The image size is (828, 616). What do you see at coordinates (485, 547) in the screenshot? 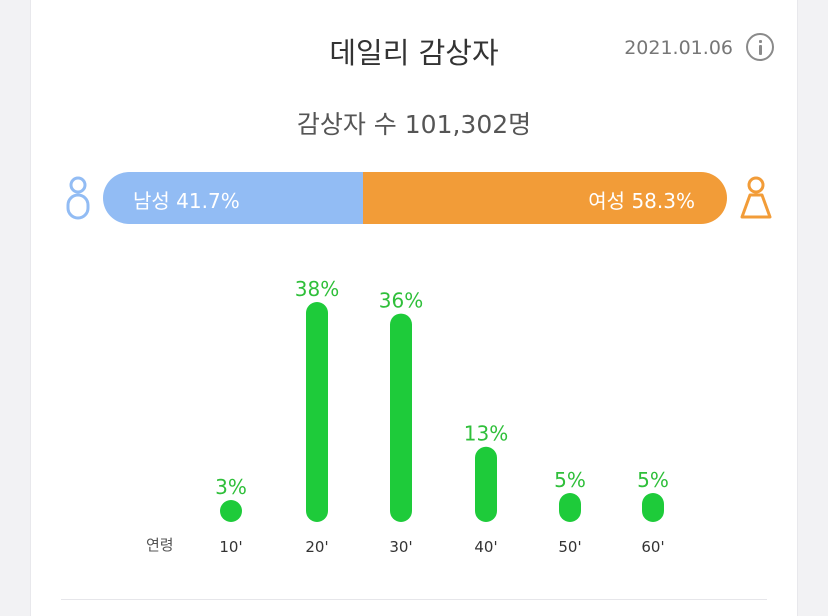
I see `age-category-label-3: 40'` at bounding box center [485, 547].